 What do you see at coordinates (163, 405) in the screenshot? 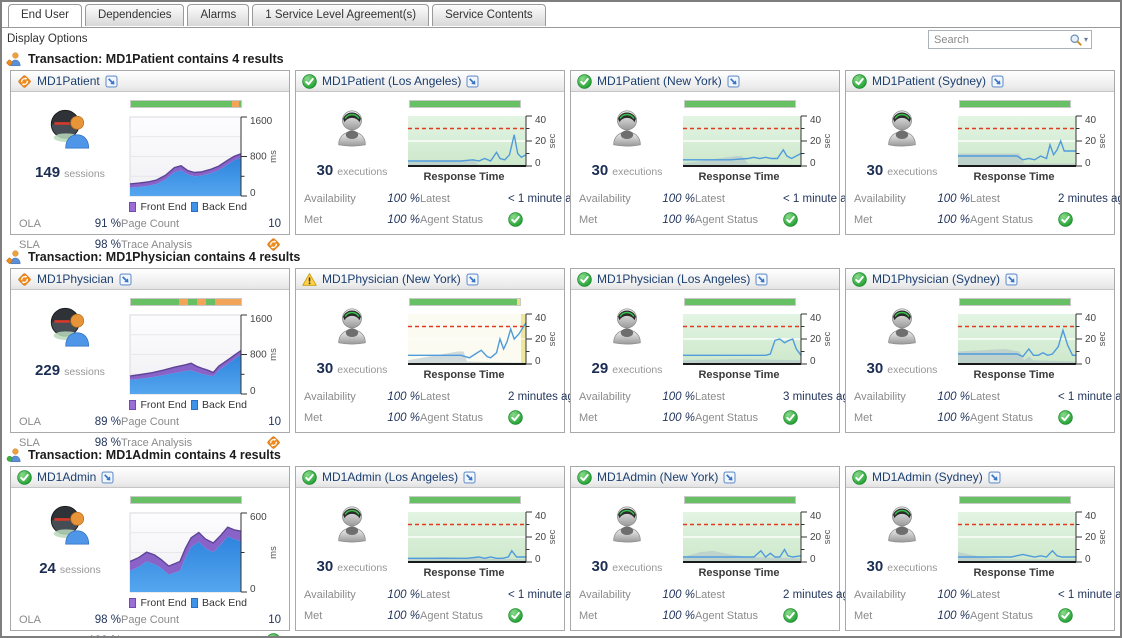
I see `legend-label: Front End` at bounding box center [163, 405].